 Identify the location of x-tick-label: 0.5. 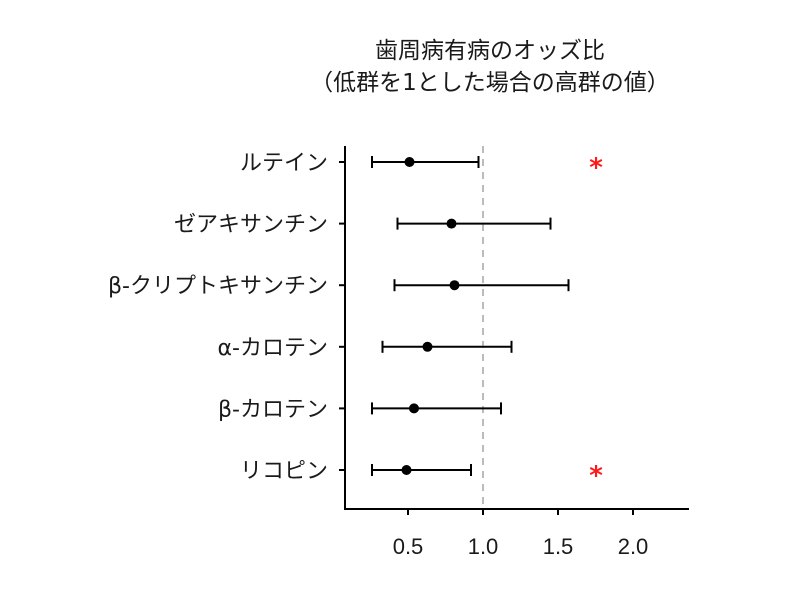
(408, 546).